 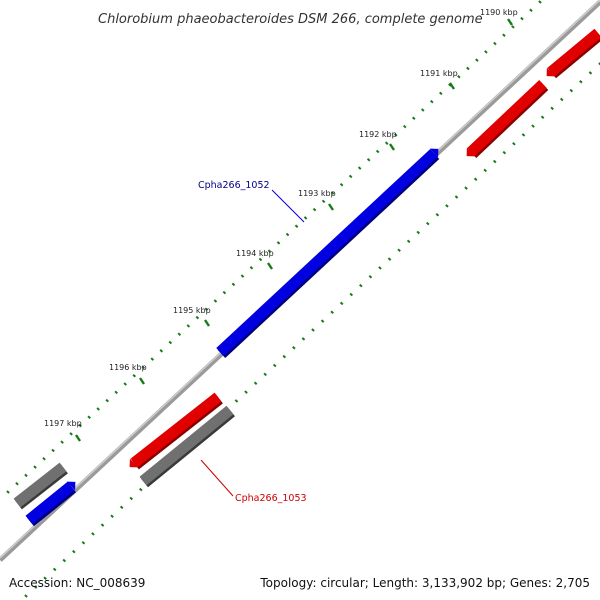 I want to click on tick-label-1192: 1192 kbp, so click(x=378, y=134).